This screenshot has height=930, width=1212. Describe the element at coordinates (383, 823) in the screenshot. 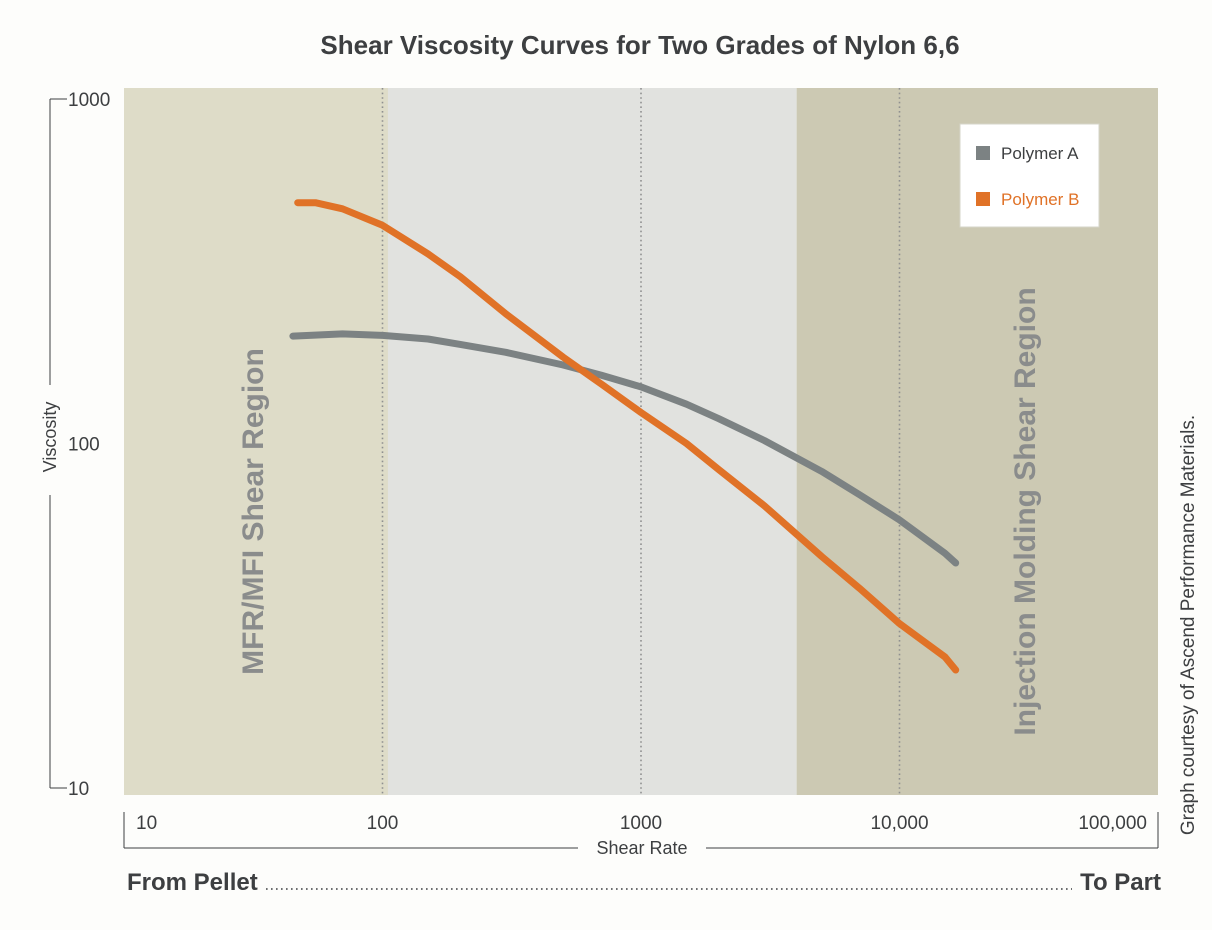

I see `x-tick-label: 100` at that location.